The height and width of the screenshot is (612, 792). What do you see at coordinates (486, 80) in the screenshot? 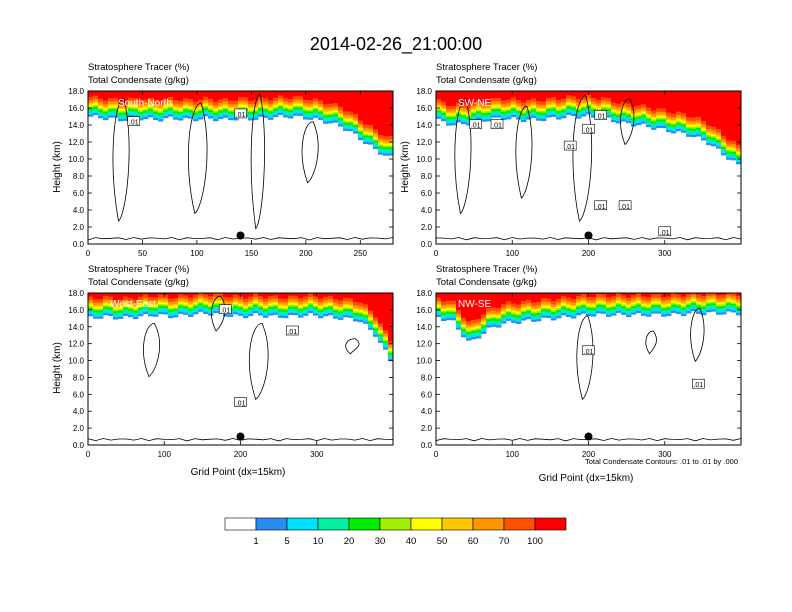
I see `panel-1-subtitle-2: Total Condensate (g/kg)` at bounding box center [486, 80].